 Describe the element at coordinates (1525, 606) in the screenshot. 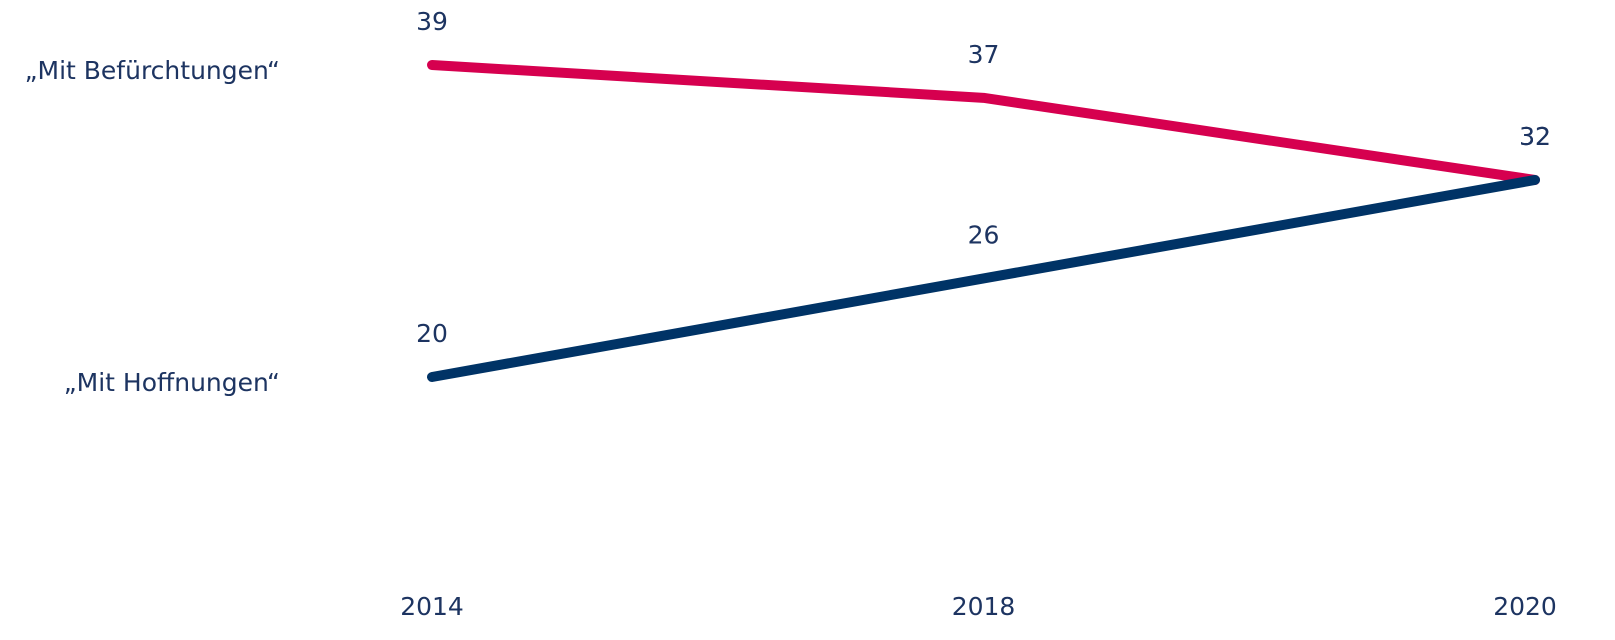

I see `x-tick-label: 2020` at that location.